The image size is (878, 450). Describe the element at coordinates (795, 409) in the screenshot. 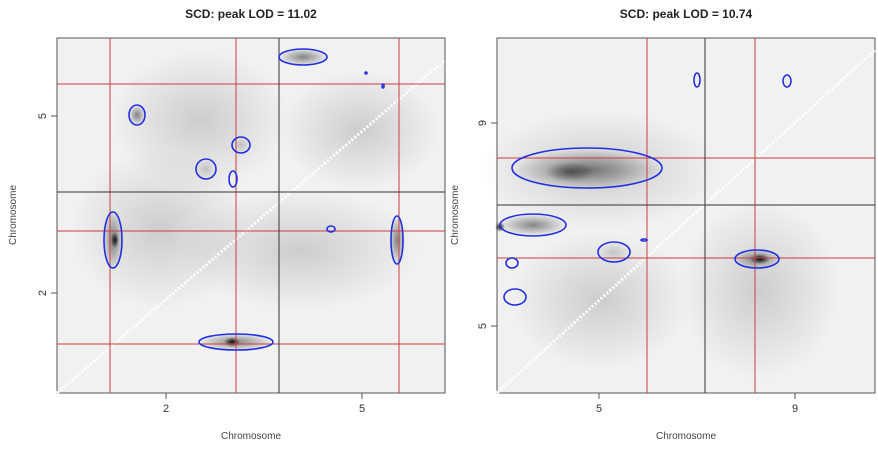

I see `x-tick-label: 9` at that location.